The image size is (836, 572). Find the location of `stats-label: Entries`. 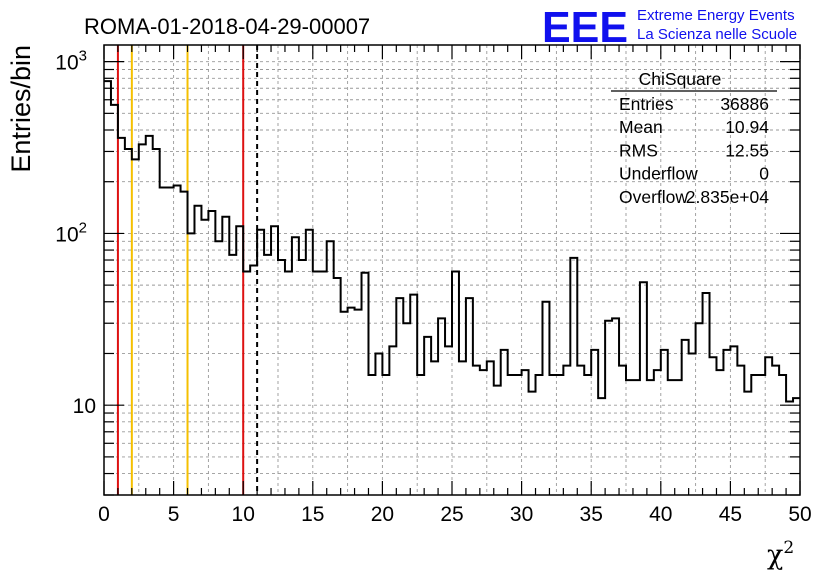

stats-label: Entries is located at coordinates (646, 104).